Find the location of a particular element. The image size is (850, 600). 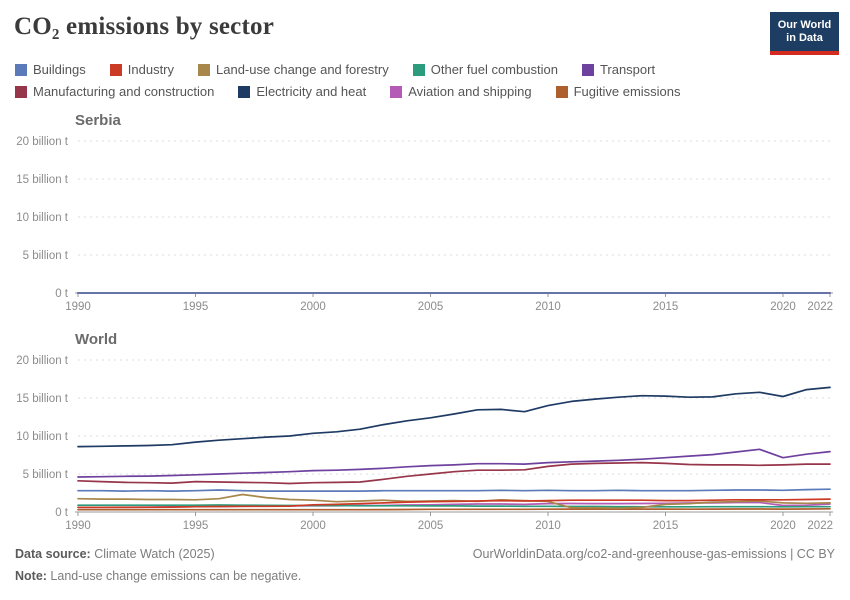

industry-swatch-icon is located at coordinates (115, 69).